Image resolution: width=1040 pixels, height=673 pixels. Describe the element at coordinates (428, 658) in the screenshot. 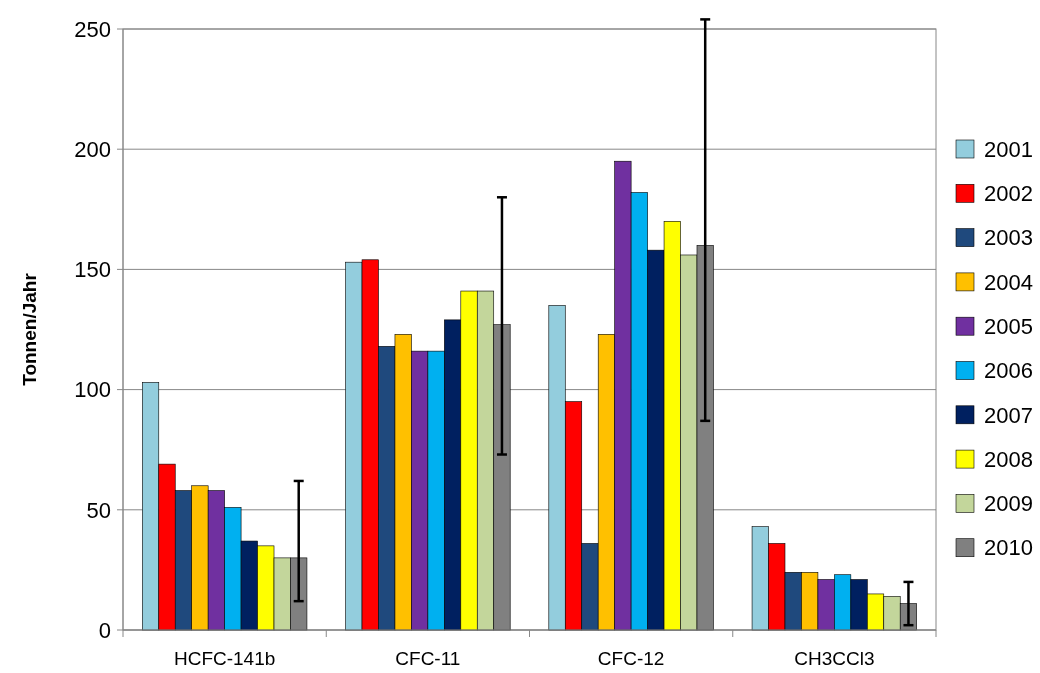

I see `x-tick-label: CFC-11` at that location.